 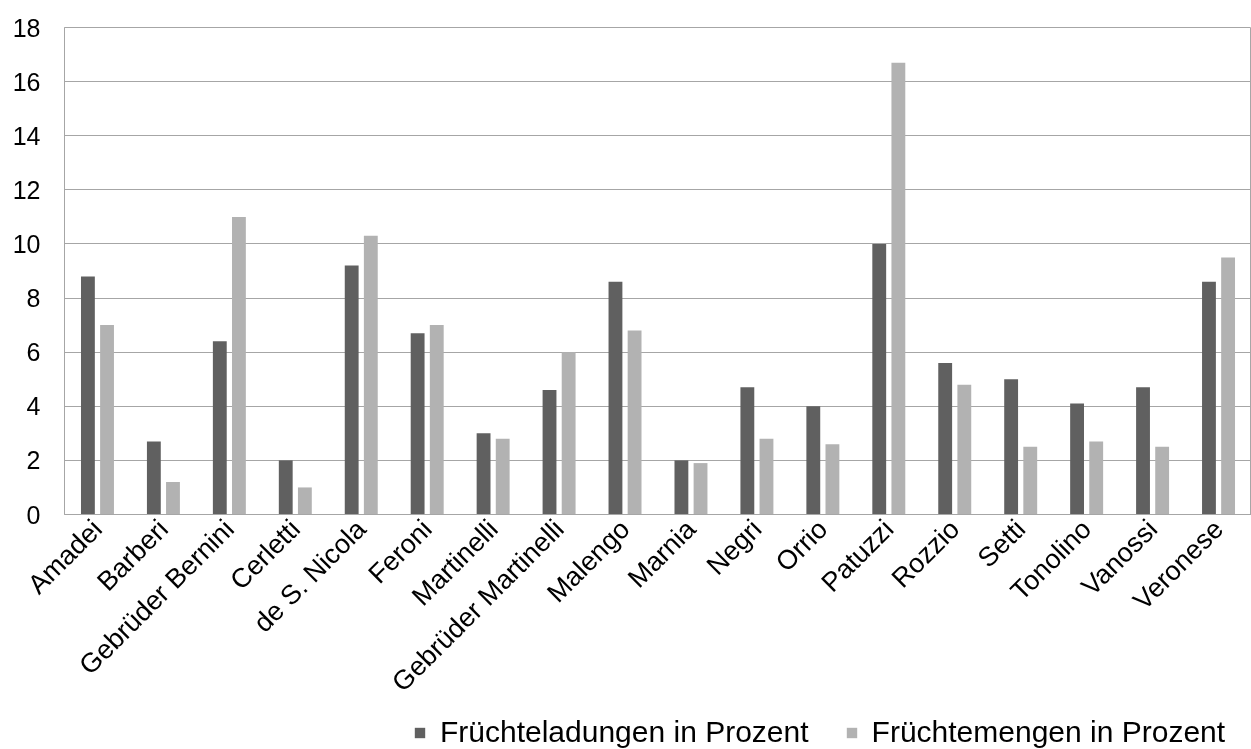 What do you see at coordinates (26, 189) in the screenshot?
I see `y-tick-label: 12` at bounding box center [26, 189].